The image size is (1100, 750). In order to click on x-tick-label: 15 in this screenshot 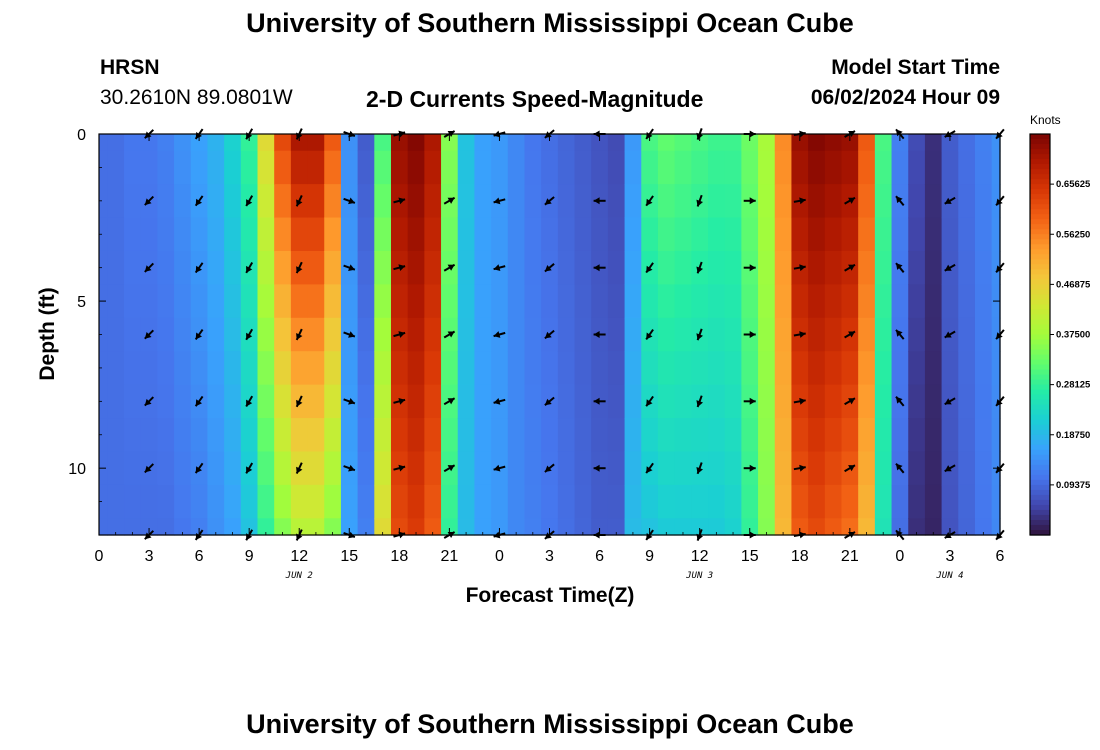, I will do `click(750, 556)`.